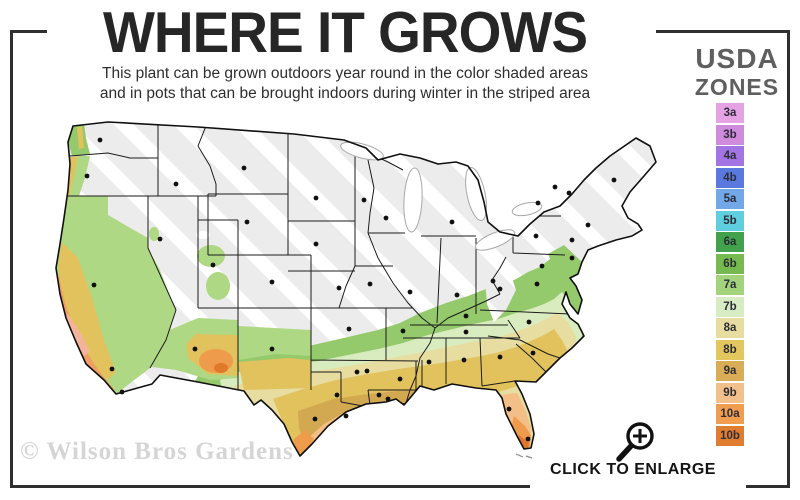  I want to click on frame-left, so click(11, 259).